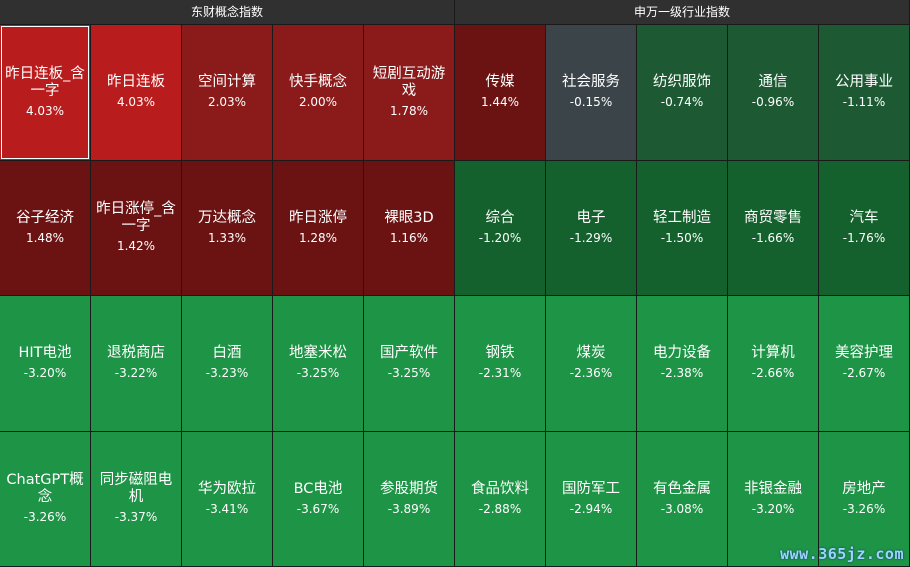  Describe the element at coordinates (591, 363) in the screenshot. I see `heatmap-tile: 煤炭 -2.36%` at that location.